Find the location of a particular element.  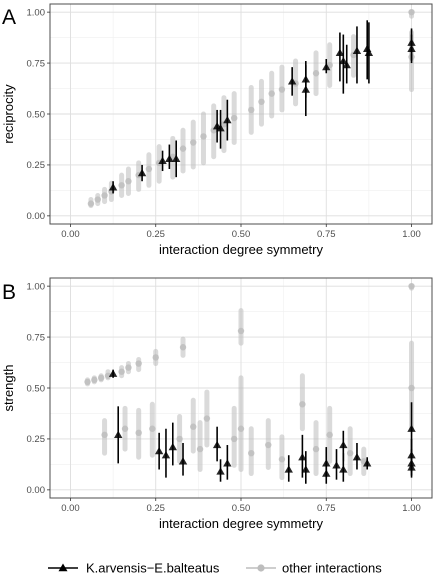

panel-tag: B is located at coordinates (9, 292).